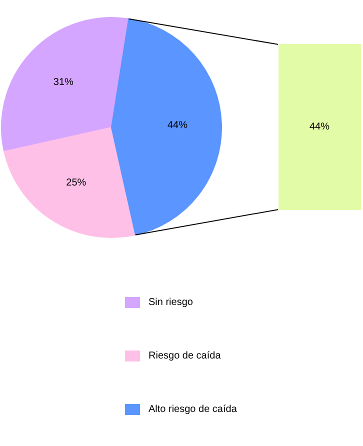 The height and width of the screenshot is (446, 363). I want to click on legend-label: Alto riesgo de caída, so click(193, 409).